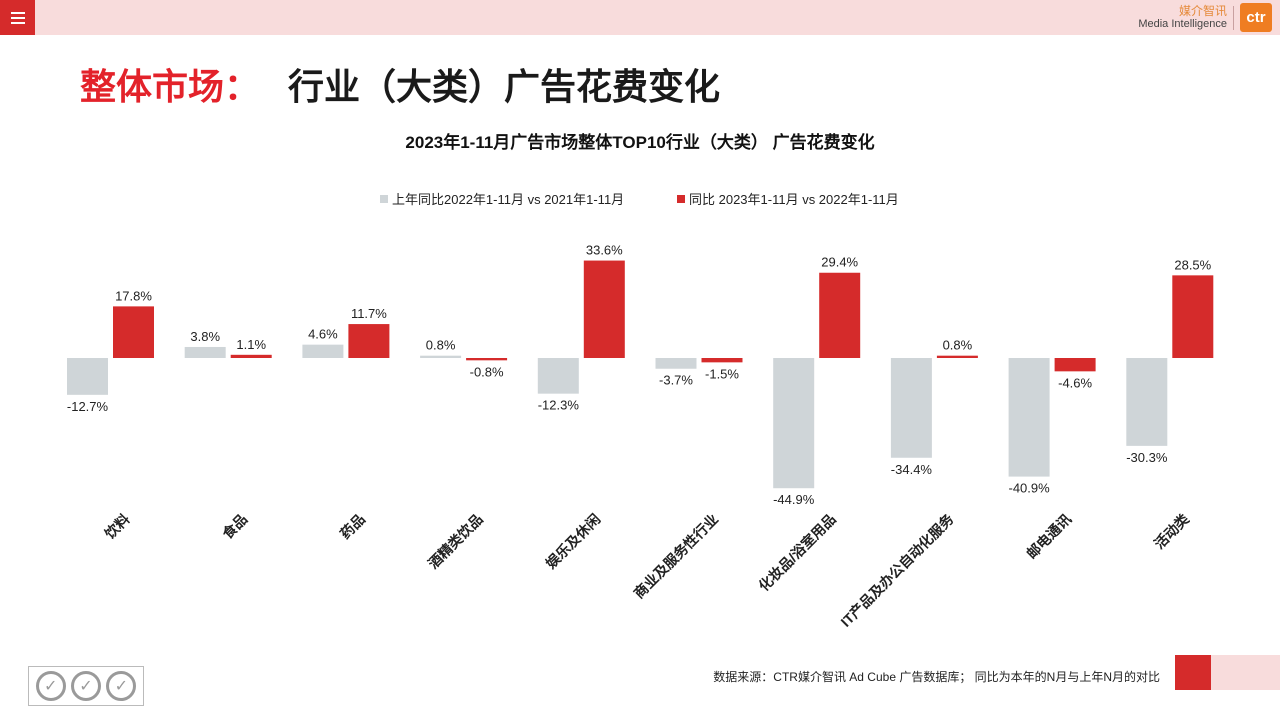 This screenshot has height=720, width=1280. Describe the element at coordinates (88, 406) in the screenshot. I see `data-label: -12.7%` at that location.